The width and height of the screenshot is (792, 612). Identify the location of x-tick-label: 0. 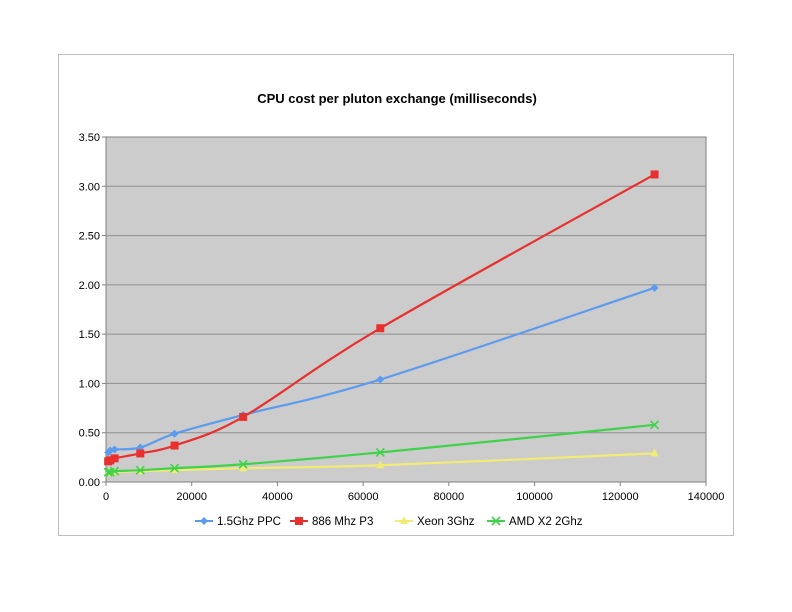
(106, 497).